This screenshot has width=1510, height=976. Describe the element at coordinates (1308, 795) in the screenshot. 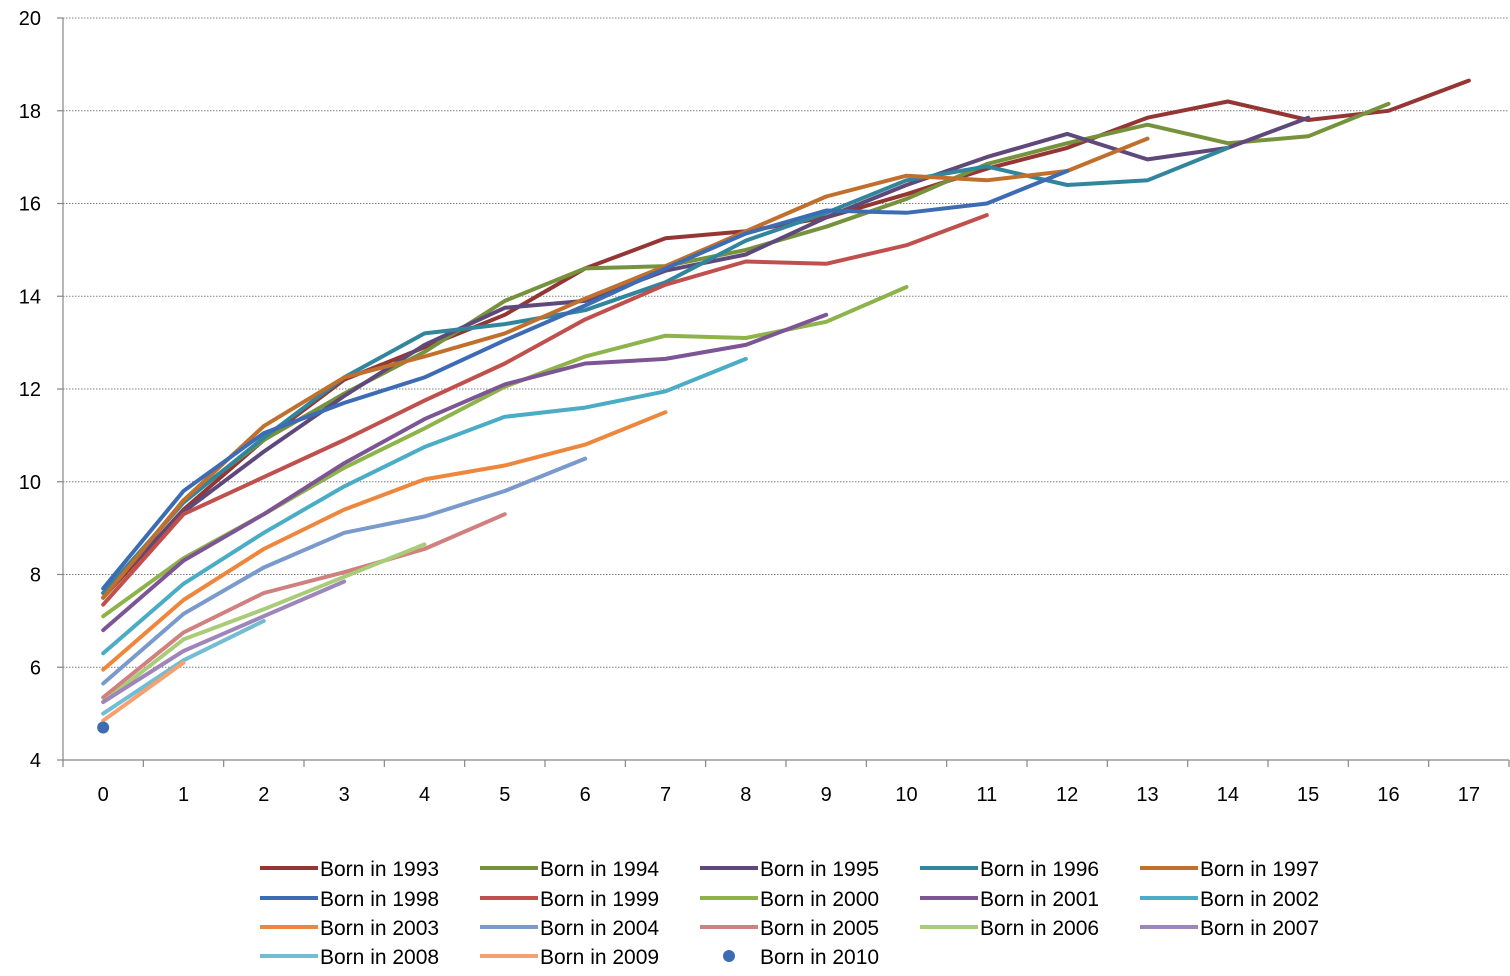

I see `x-tick-label: 15` at that location.